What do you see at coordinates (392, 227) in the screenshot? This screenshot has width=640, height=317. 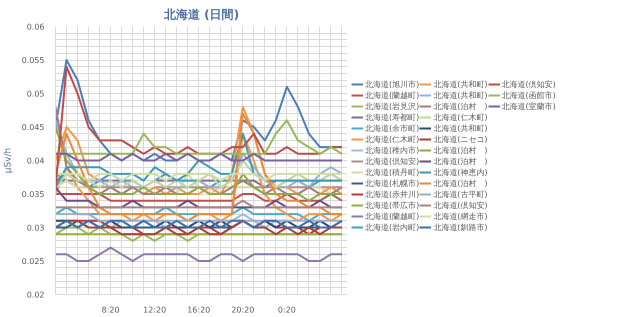 I see `legend-label: 北海道(岩内町)` at bounding box center [392, 227].